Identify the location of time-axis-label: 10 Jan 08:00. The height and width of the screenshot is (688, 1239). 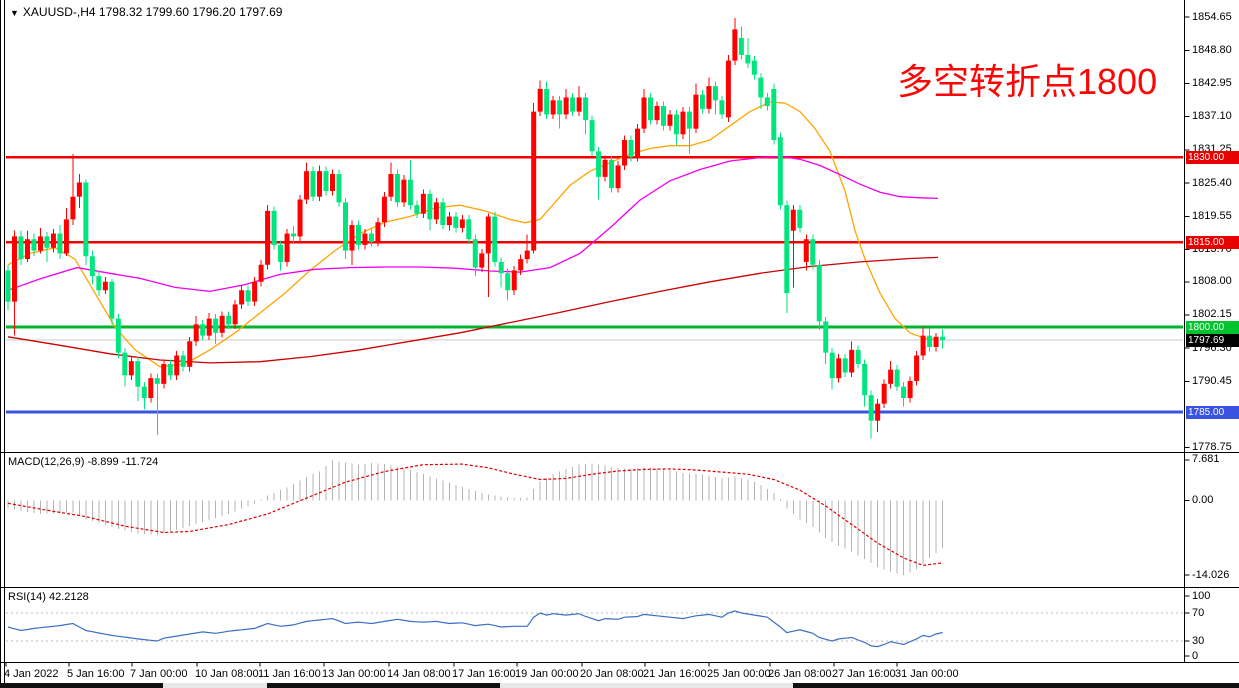
(227, 674).